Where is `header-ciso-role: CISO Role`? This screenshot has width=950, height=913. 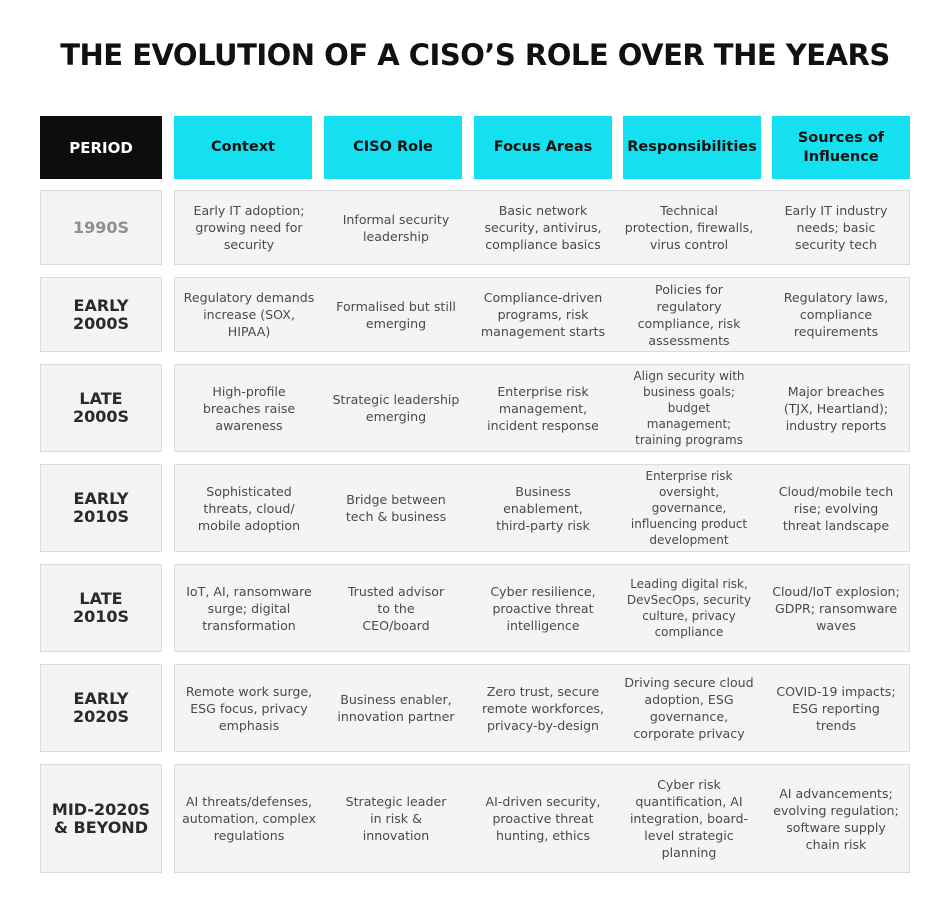
header-ciso-role: CISO Role is located at coordinates (393, 147).